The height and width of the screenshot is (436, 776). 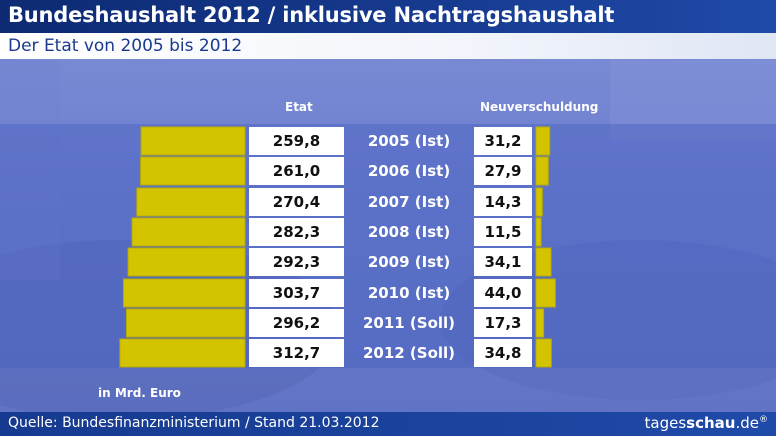 I want to click on neuverschuldung-value-label: 14,3, so click(x=503, y=202).